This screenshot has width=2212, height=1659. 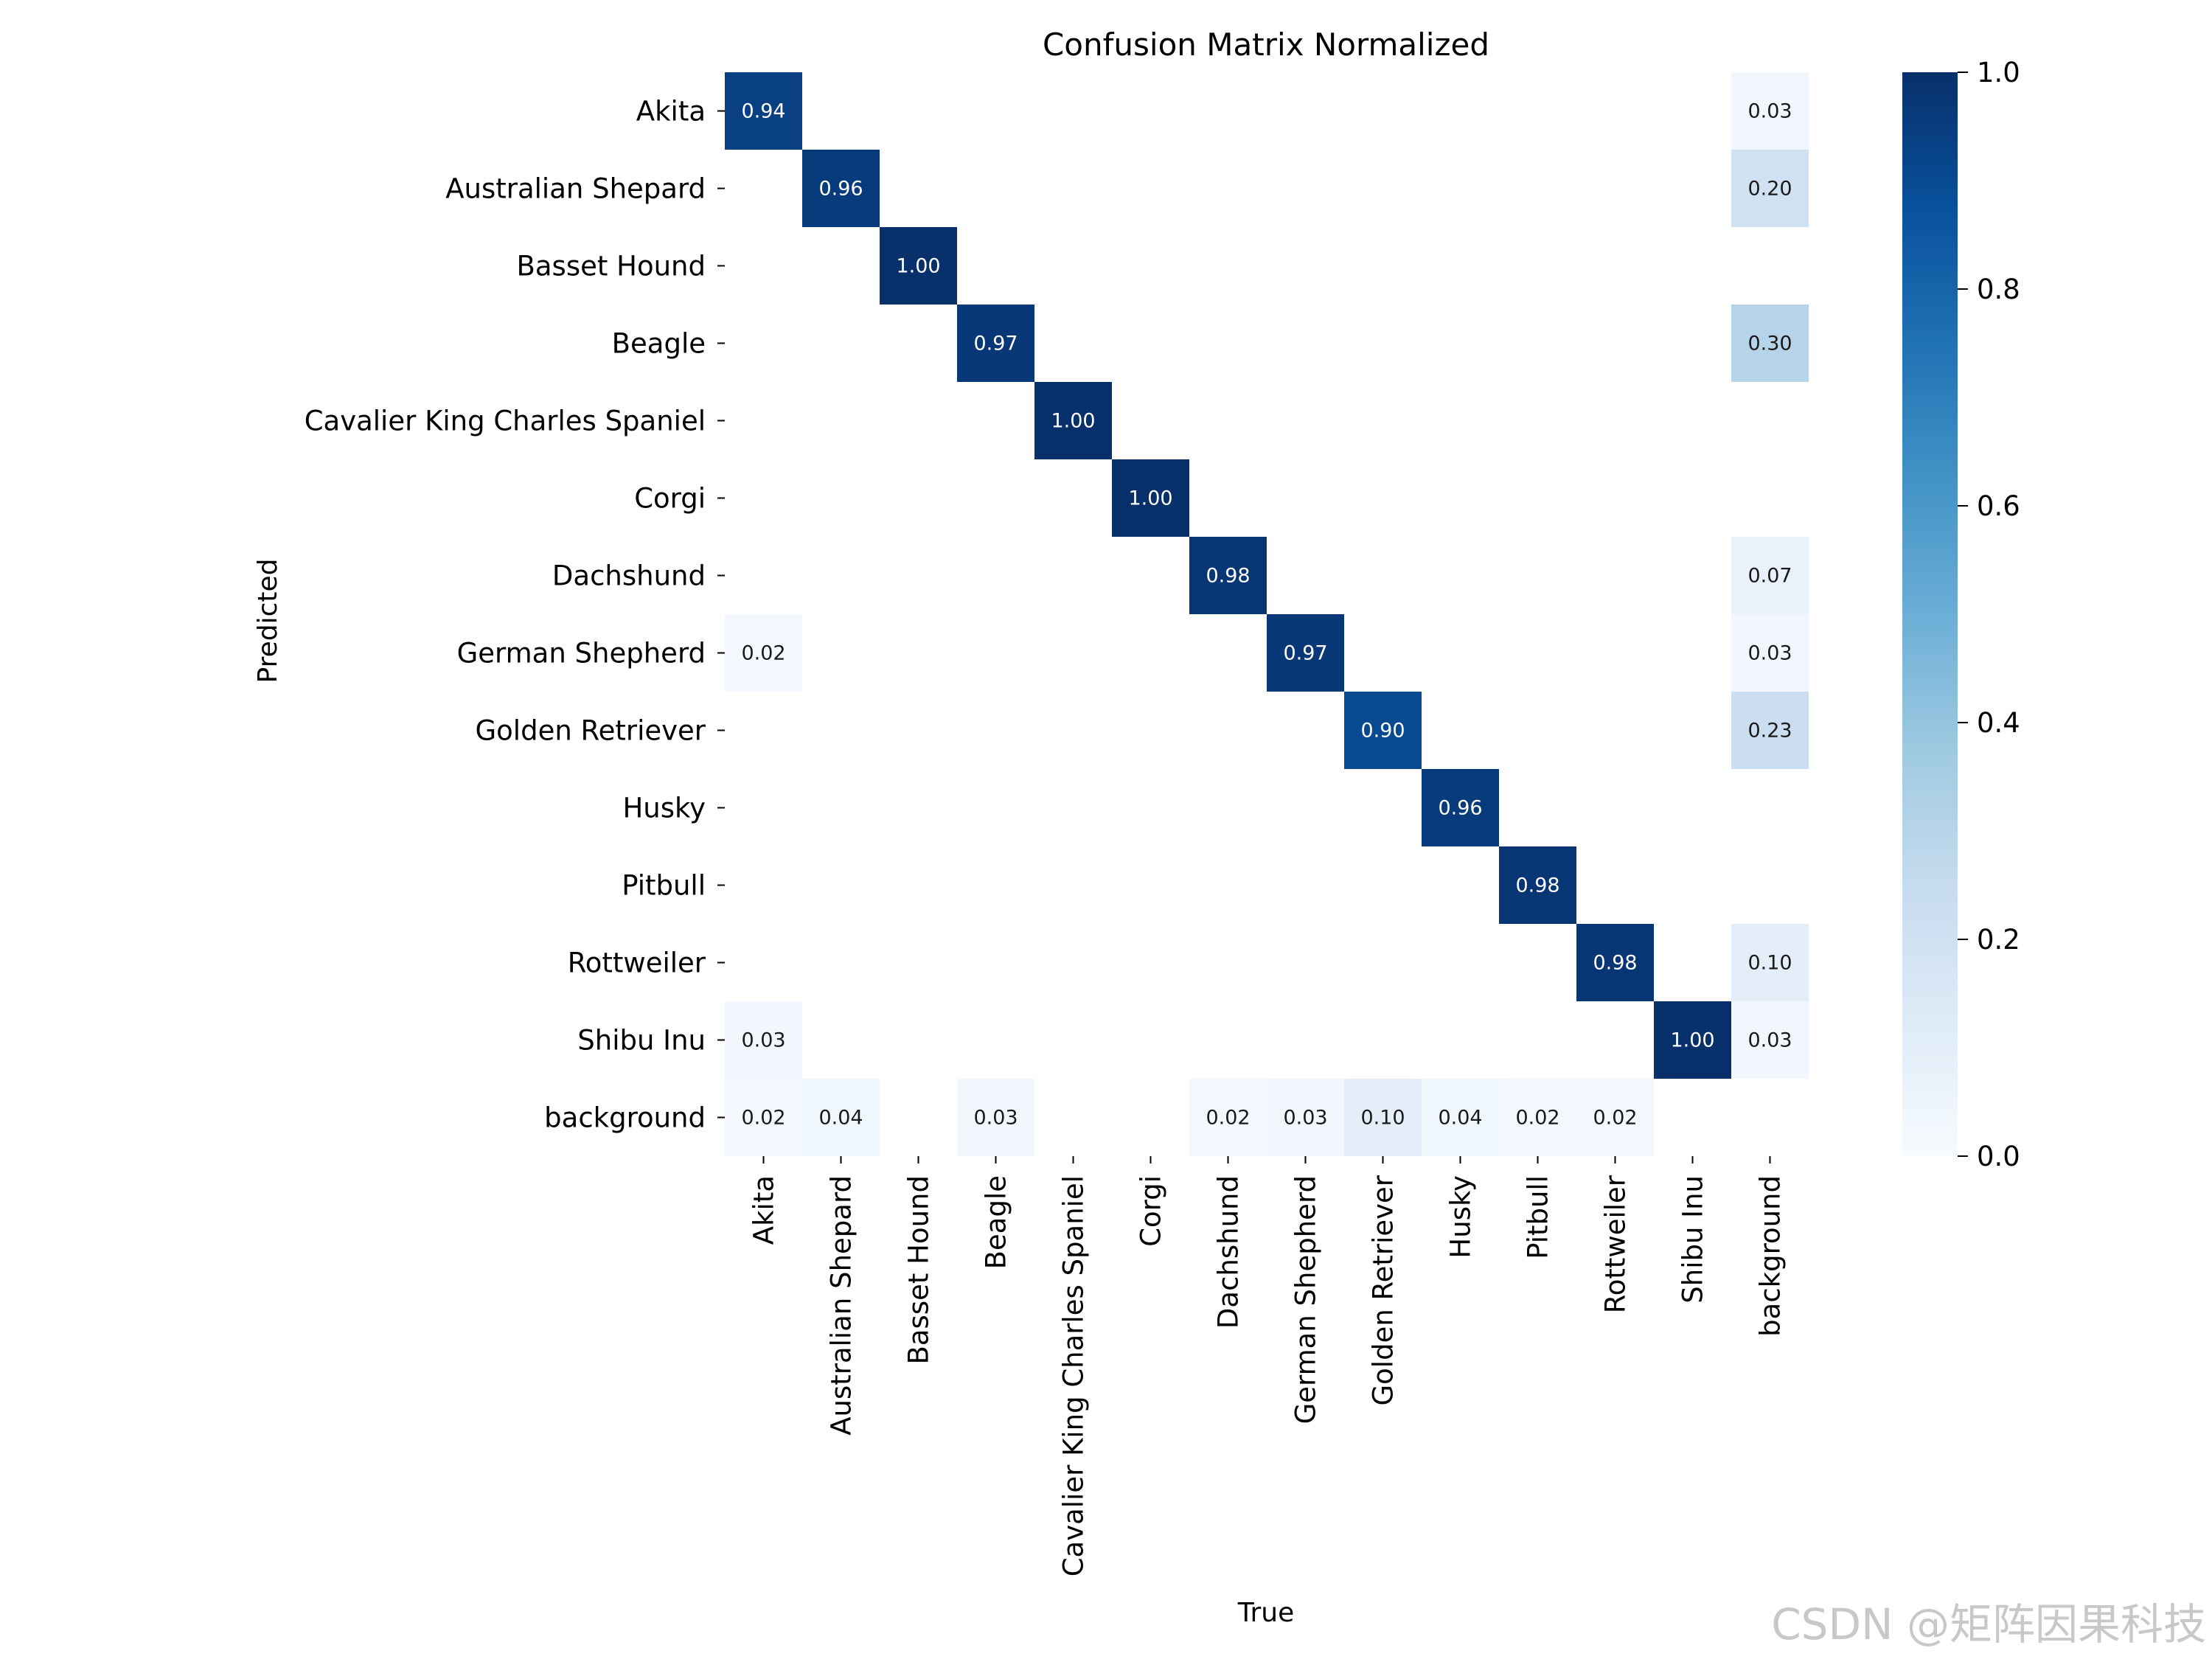 I want to click on x-tick-label-corgi: Corgi, so click(x=1151, y=1211).